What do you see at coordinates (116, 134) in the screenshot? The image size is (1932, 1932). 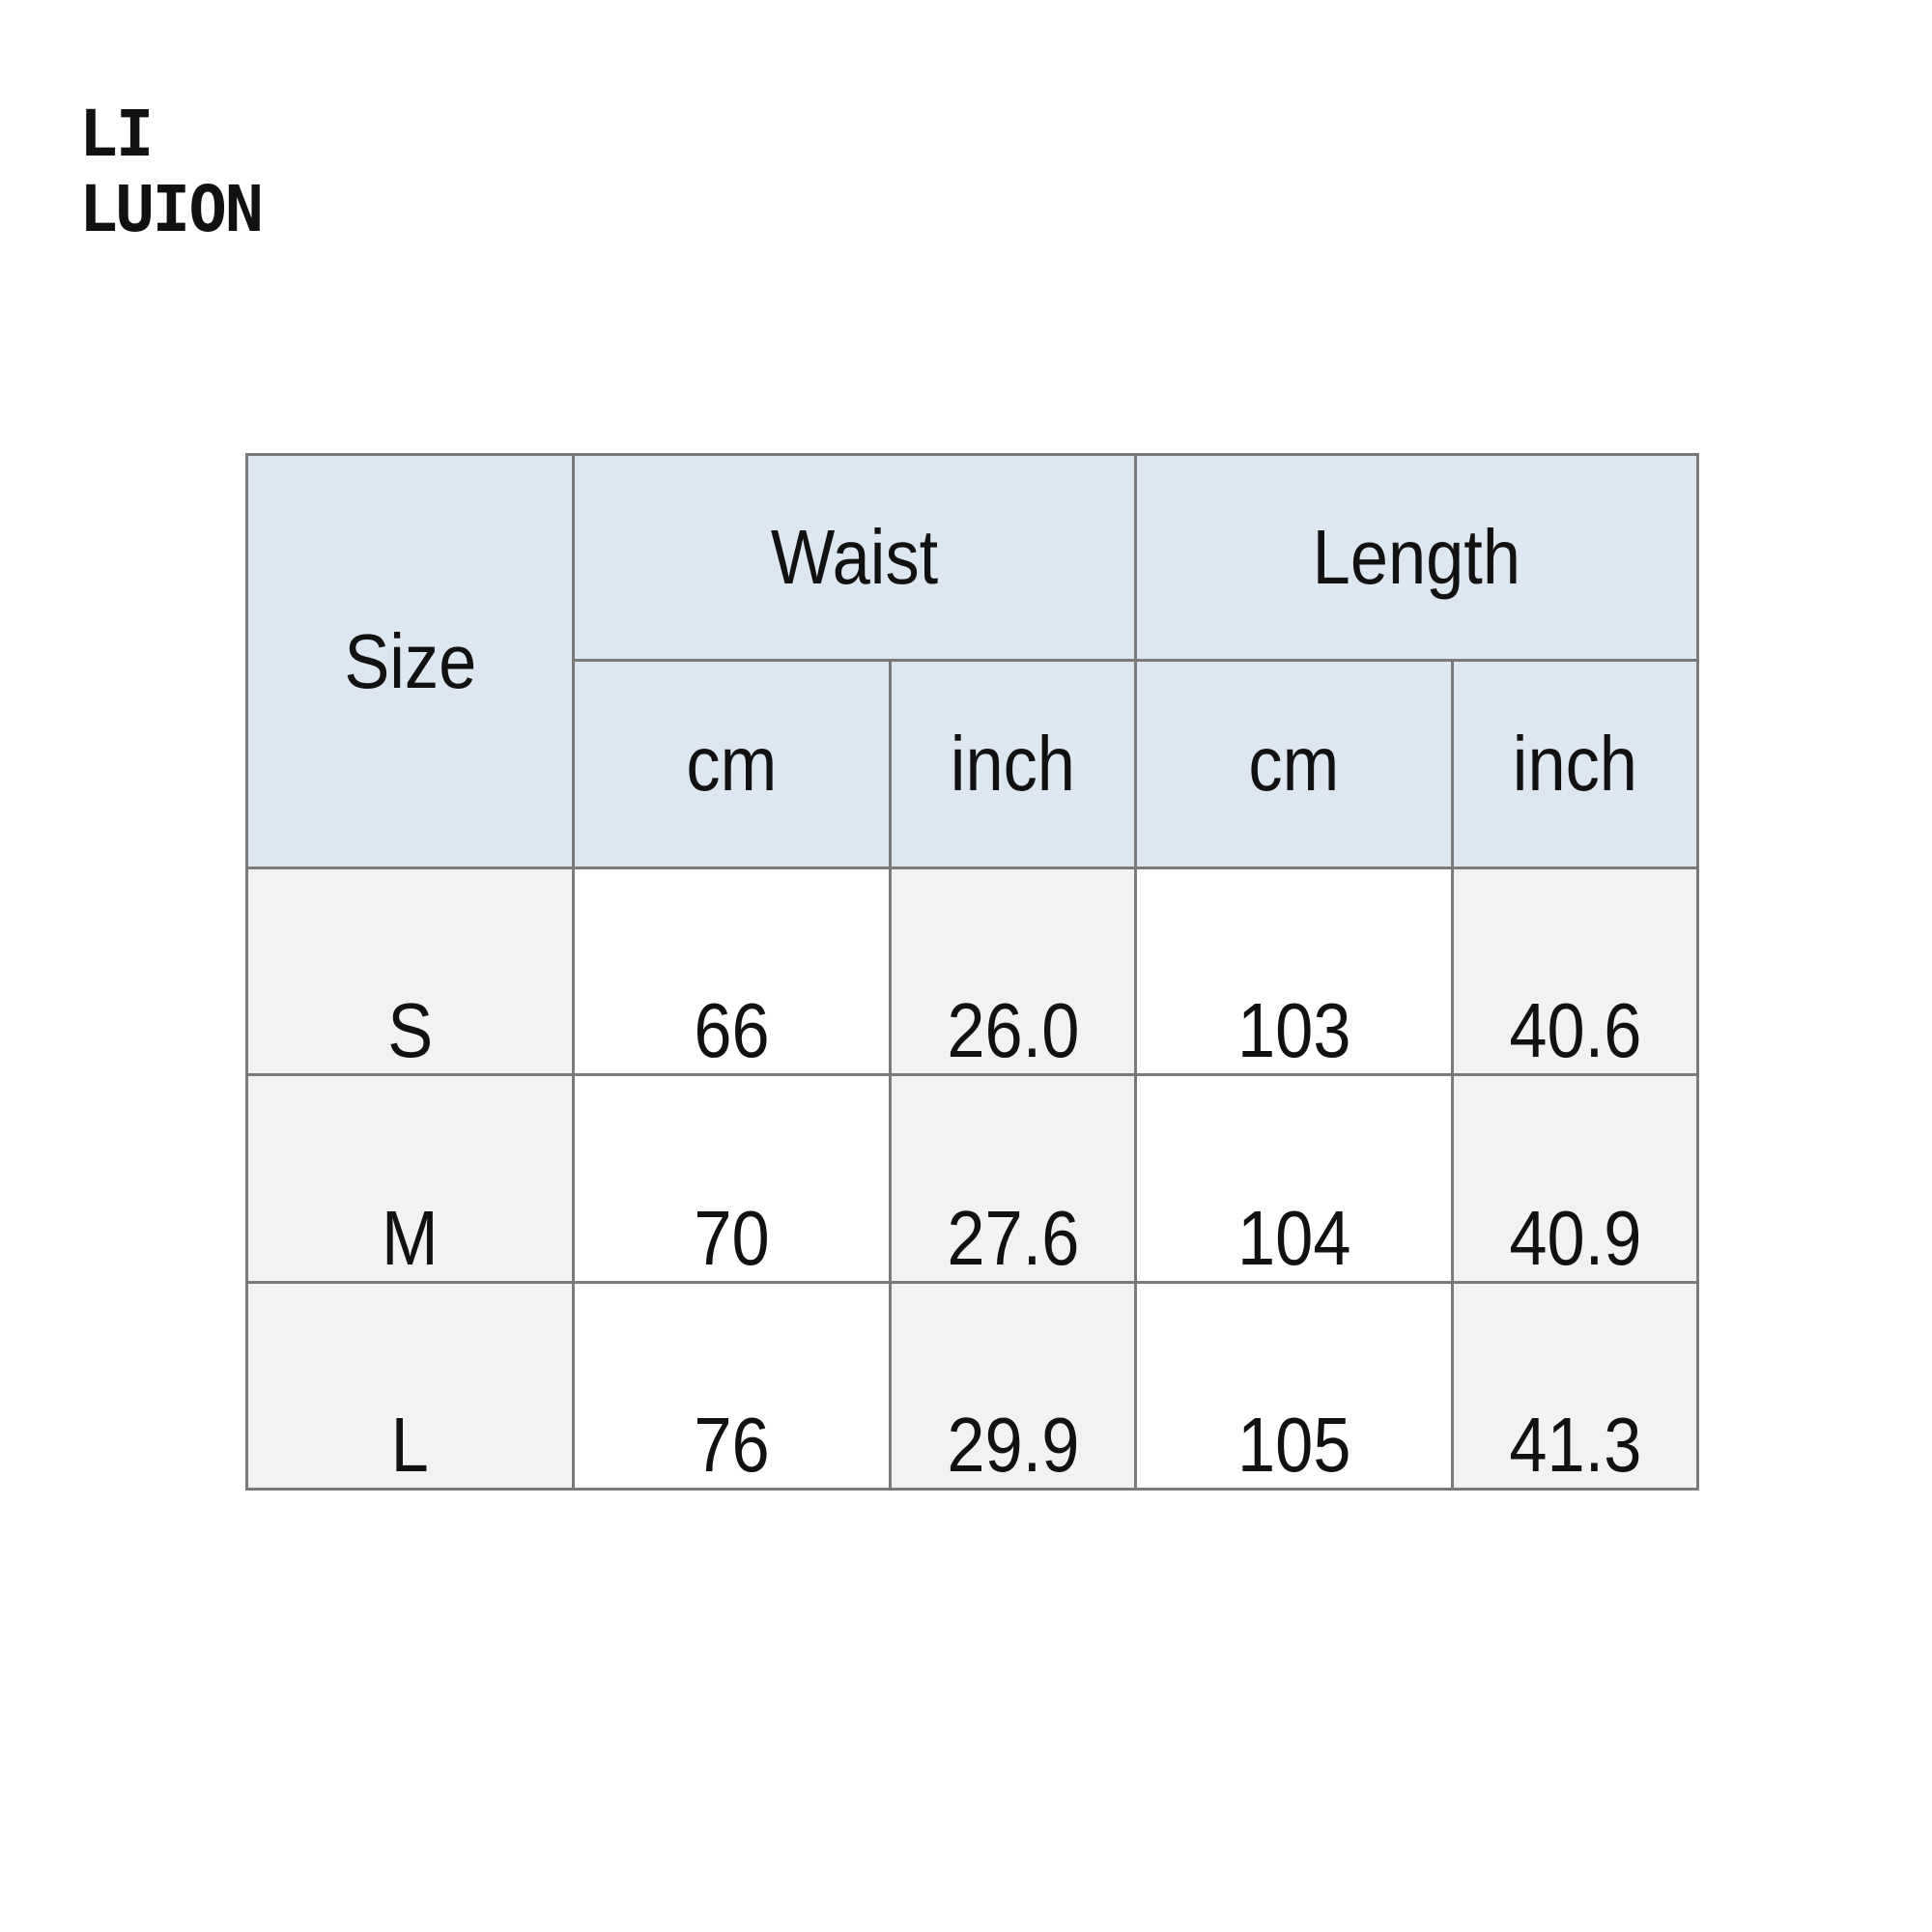 I see `logo-line-1: LI` at bounding box center [116, 134].